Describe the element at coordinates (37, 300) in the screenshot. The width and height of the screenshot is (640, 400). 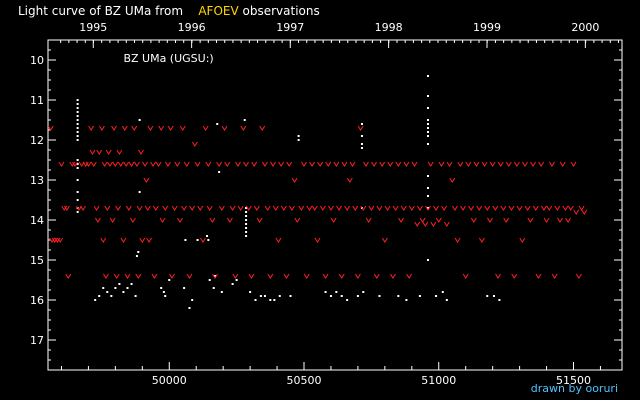
I see `y-tick-label: 16` at that location.